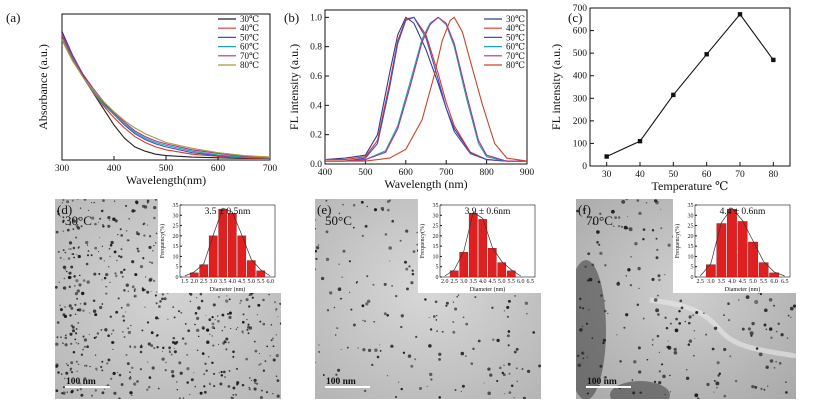 The width and height of the screenshot is (827, 404). I want to click on size-annotation: 3.5 ± 0.5nm, so click(228, 212).